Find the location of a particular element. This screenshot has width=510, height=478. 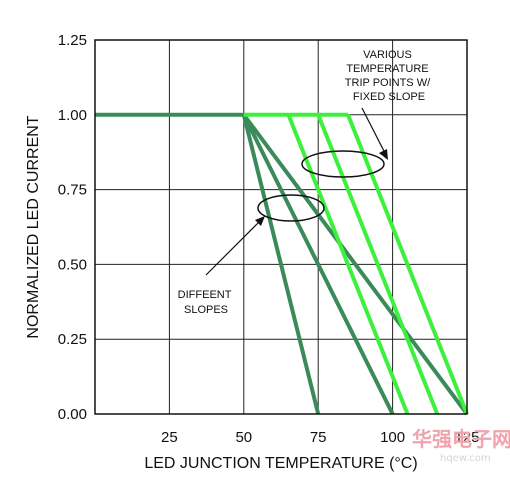

x-tick-label: 75 is located at coordinates (318, 437).